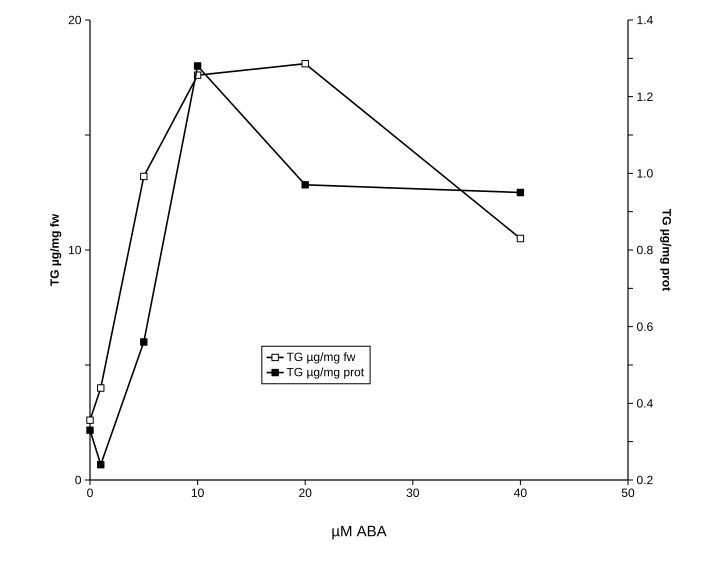 This screenshot has height=583, width=708. Describe the element at coordinates (628, 493) in the screenshot. I see `x-tick-label: 50` at that location.